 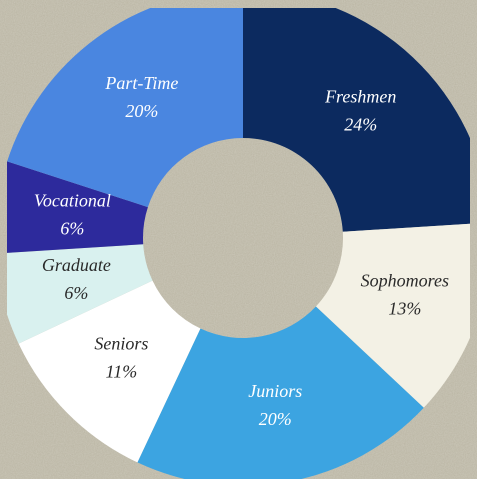 What do you see at coordinates (122, 372) in the screenshot?
I see `slice-value-label: 11%` at bounding box center [122, 372].